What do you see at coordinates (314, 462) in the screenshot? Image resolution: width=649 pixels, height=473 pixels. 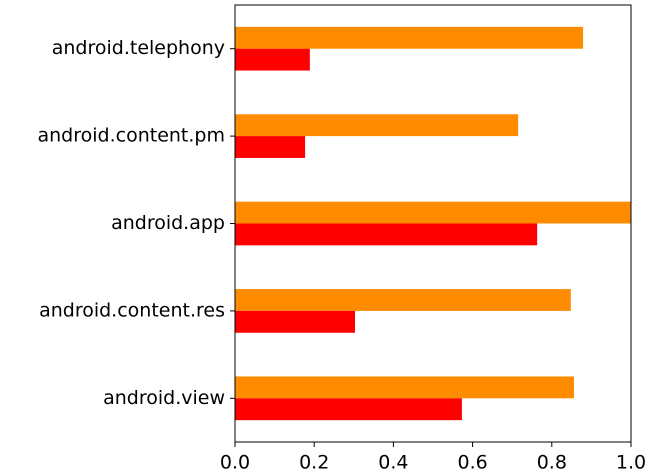 I see `x-tick-label: 0.2` at bounding box center [314, 462].